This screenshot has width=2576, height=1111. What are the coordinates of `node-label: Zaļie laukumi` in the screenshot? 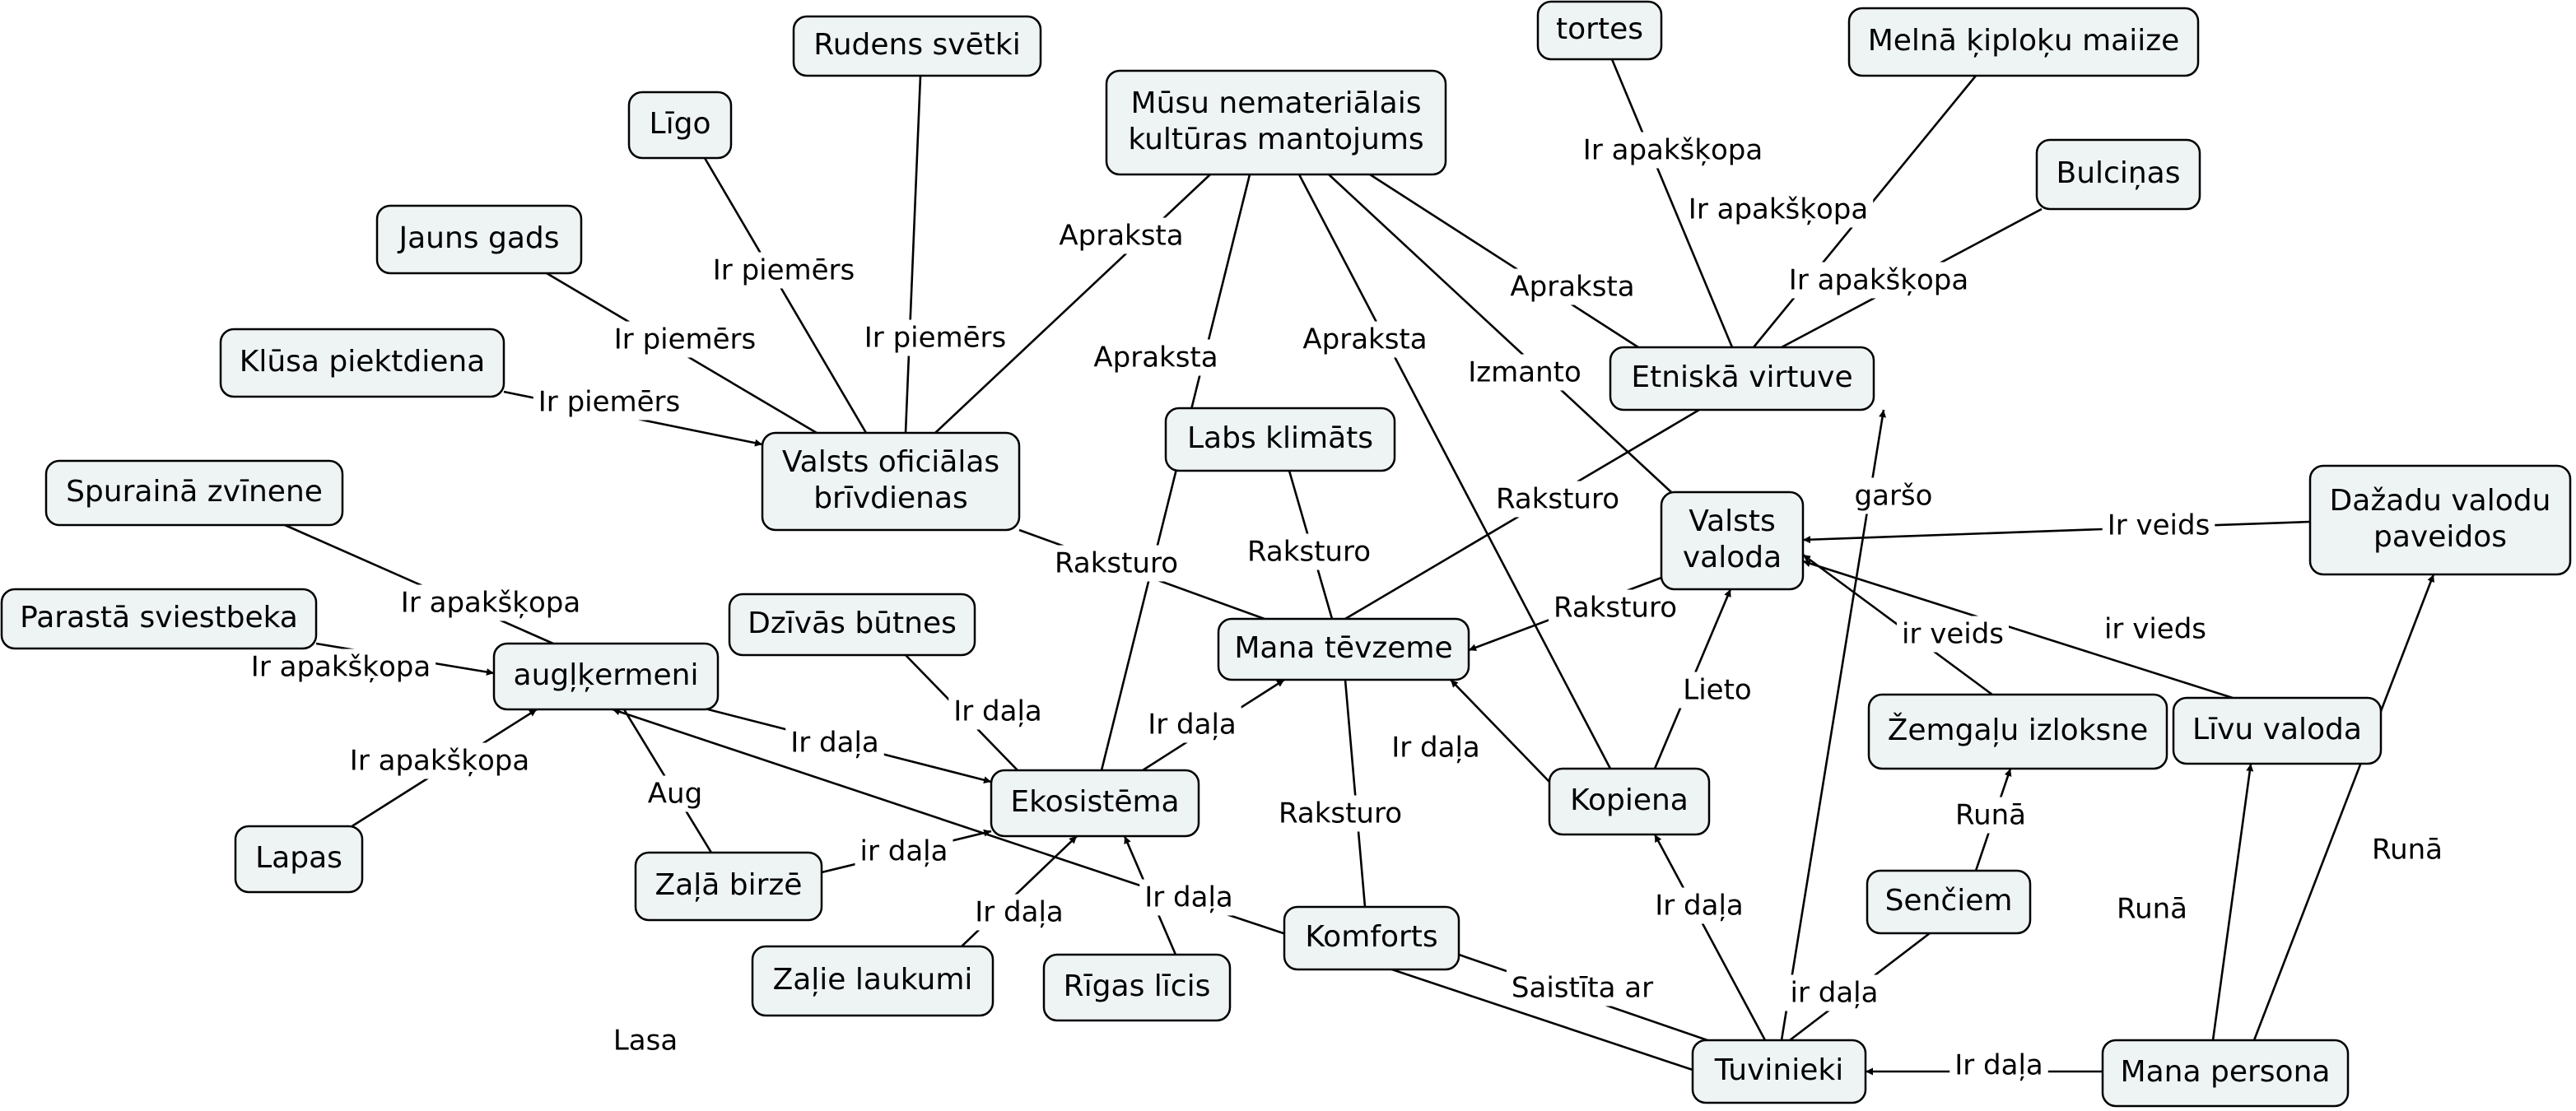 It's located at (873, 980).